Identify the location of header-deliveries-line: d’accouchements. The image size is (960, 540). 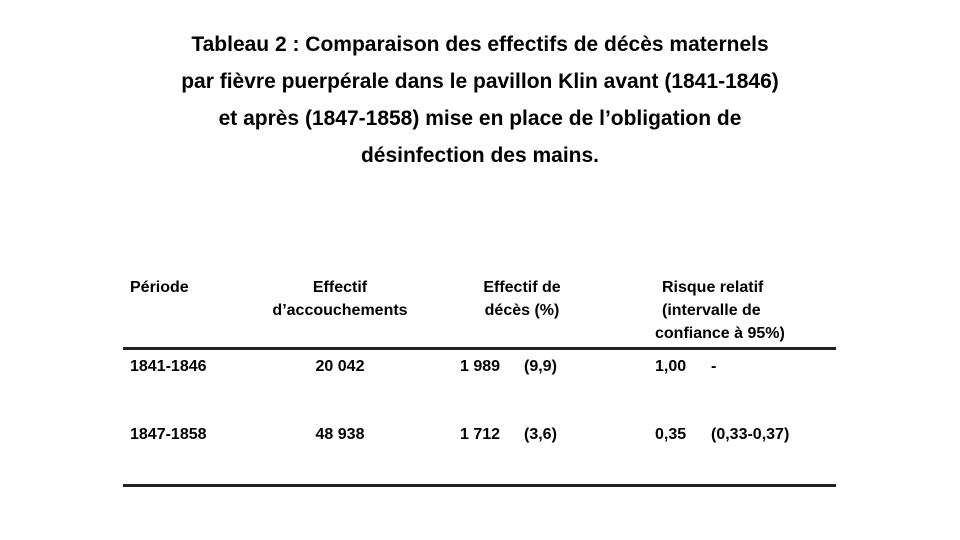
(340, 310).